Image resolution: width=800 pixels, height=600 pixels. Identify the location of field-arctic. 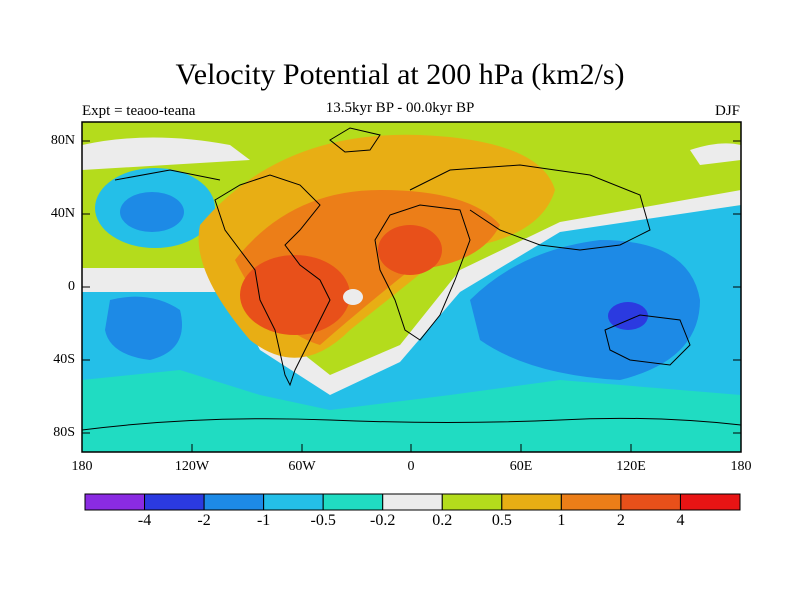
(166, 153).